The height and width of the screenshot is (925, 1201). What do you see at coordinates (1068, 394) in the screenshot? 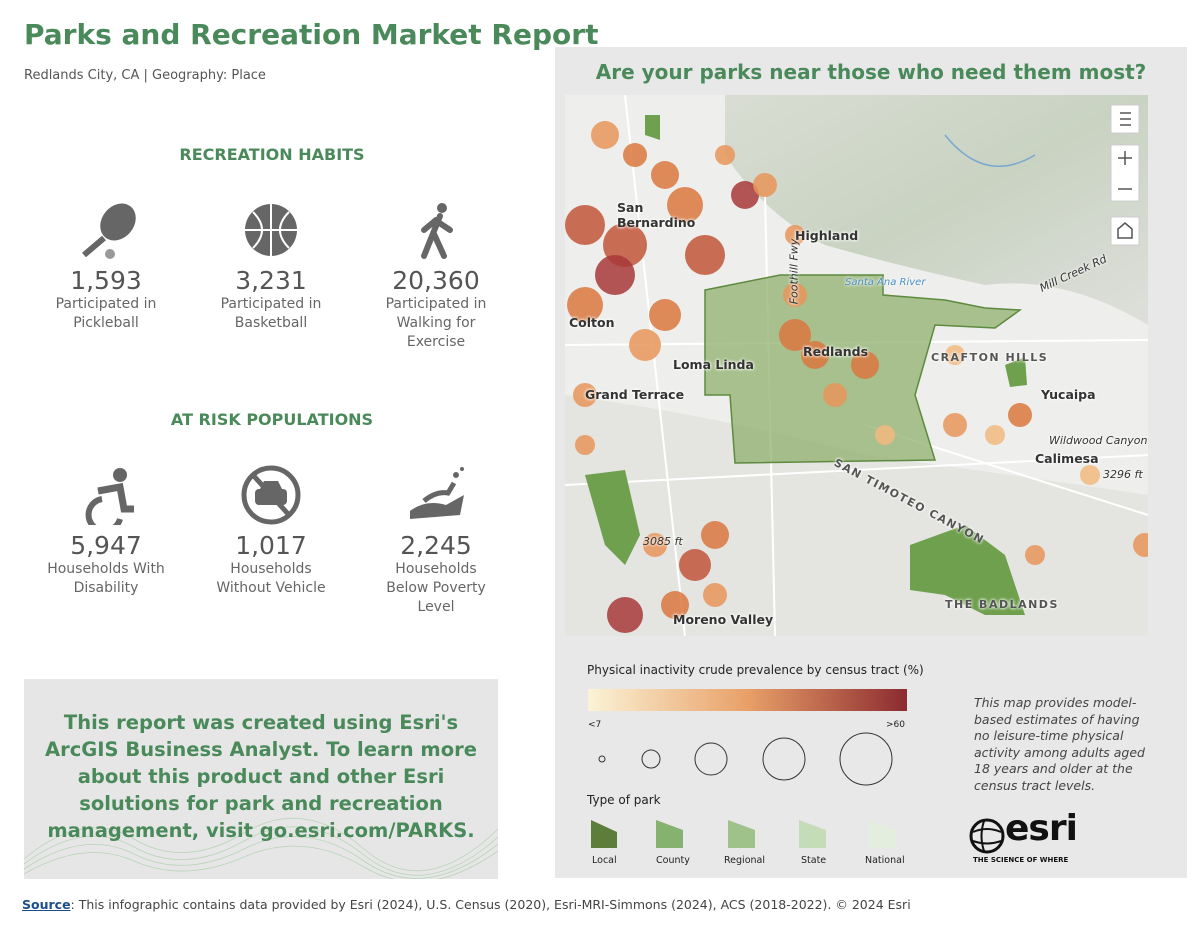
I see `map-label: Yucaipa` at bounding box center [1068, 394].